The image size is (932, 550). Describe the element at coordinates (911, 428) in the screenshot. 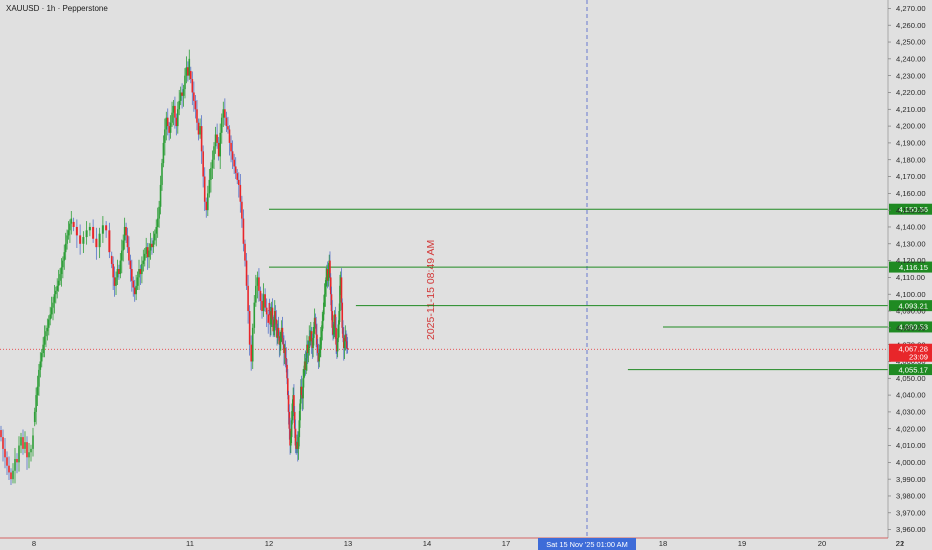

I see `y-tick-label: 4,020.00` at that location.